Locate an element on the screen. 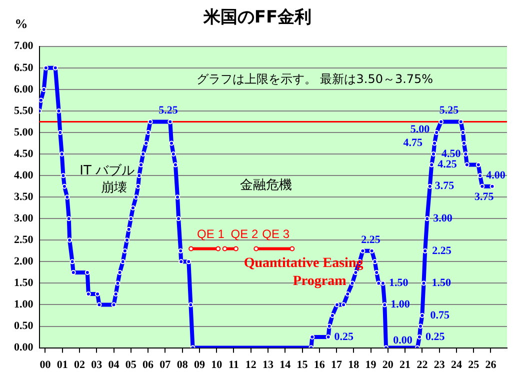 This screenshot has height=380, width=529. chart-title: 米国のFF金利 is located at coordinates (257, 18).